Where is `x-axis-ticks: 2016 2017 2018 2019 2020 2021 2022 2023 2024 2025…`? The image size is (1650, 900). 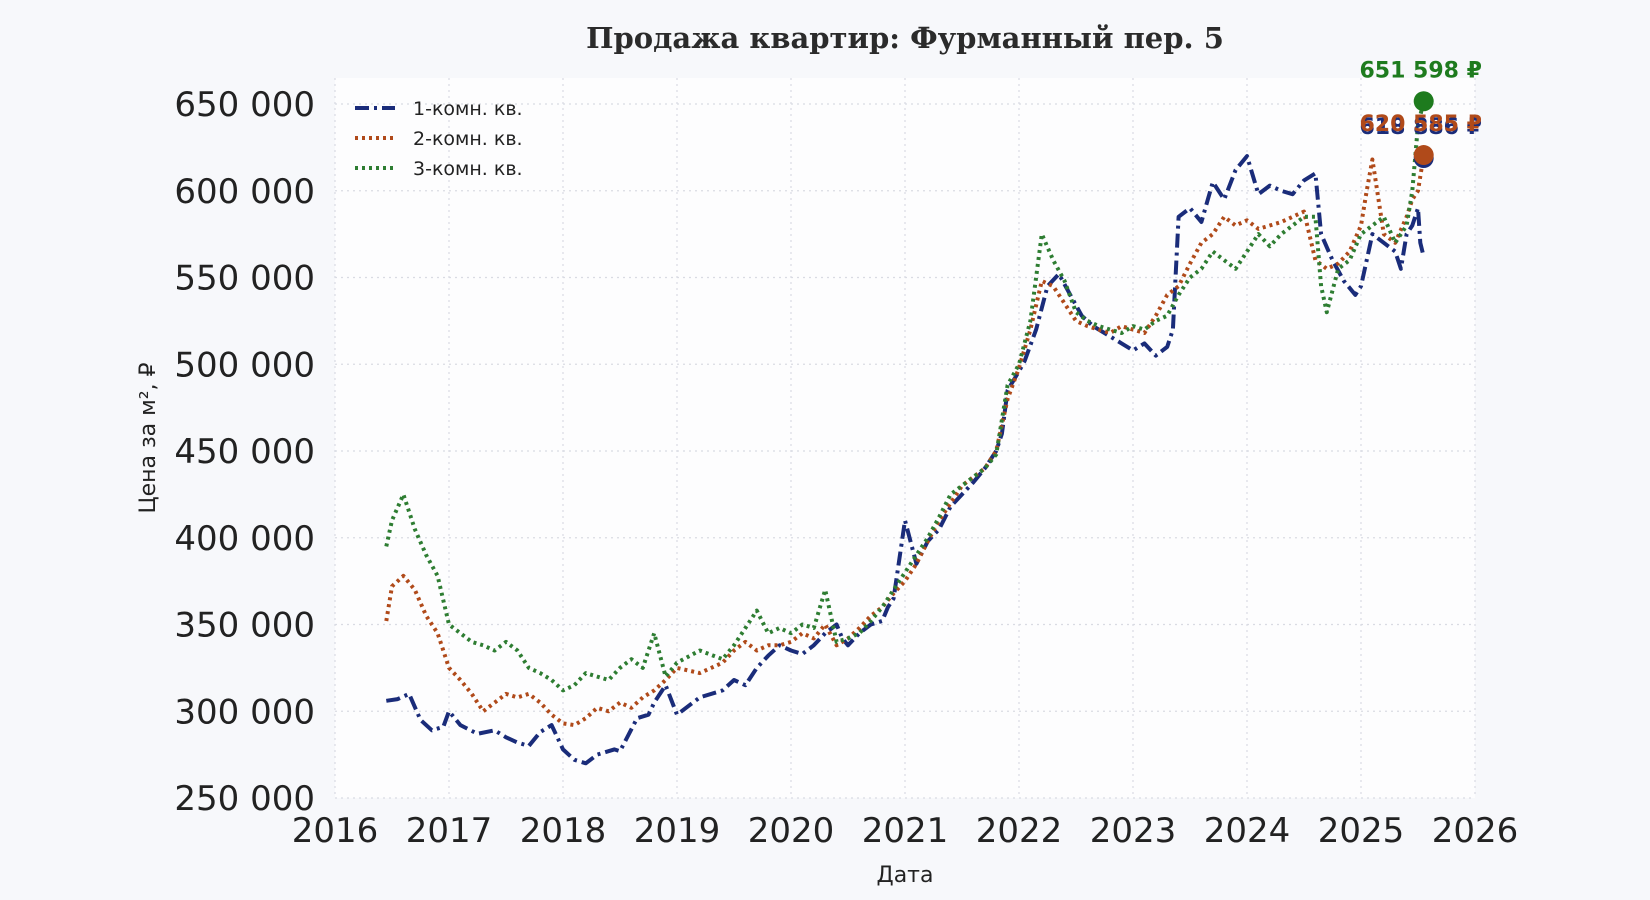 x-axis-ticks: 2016 2017 2018 2019 2020 2021 2022 2023 2024 2025… is located at coordinates (905, 831).